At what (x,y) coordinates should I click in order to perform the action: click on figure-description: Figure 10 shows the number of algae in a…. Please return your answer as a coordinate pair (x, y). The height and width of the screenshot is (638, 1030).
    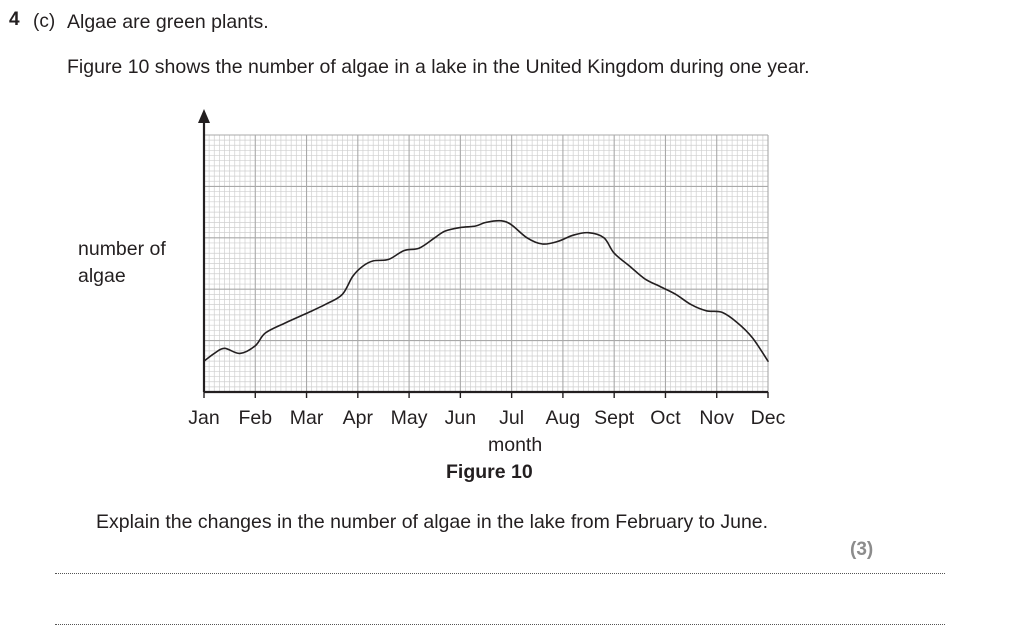
    Looking at the image, I should click on (438, 67).